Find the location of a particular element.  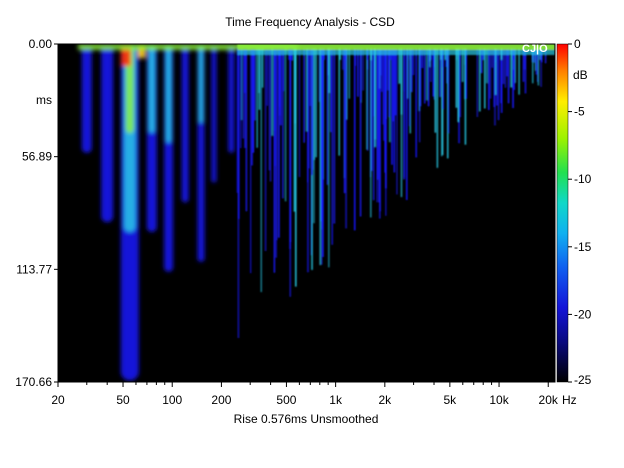

x-tick-label: 50 is located at coordinates (123, 400).